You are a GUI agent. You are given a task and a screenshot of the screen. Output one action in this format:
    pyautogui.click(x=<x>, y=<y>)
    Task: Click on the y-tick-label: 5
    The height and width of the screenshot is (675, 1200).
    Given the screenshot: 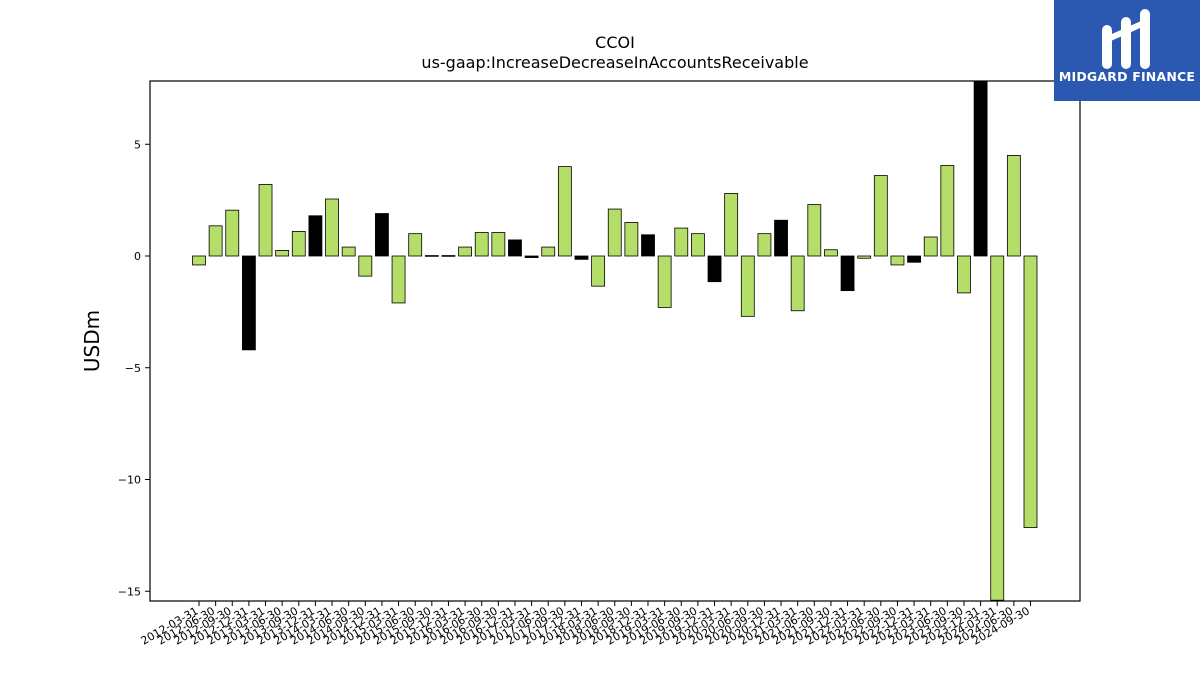 What is the action you would take?
    pyautogui.click(x=137, y=144)
    